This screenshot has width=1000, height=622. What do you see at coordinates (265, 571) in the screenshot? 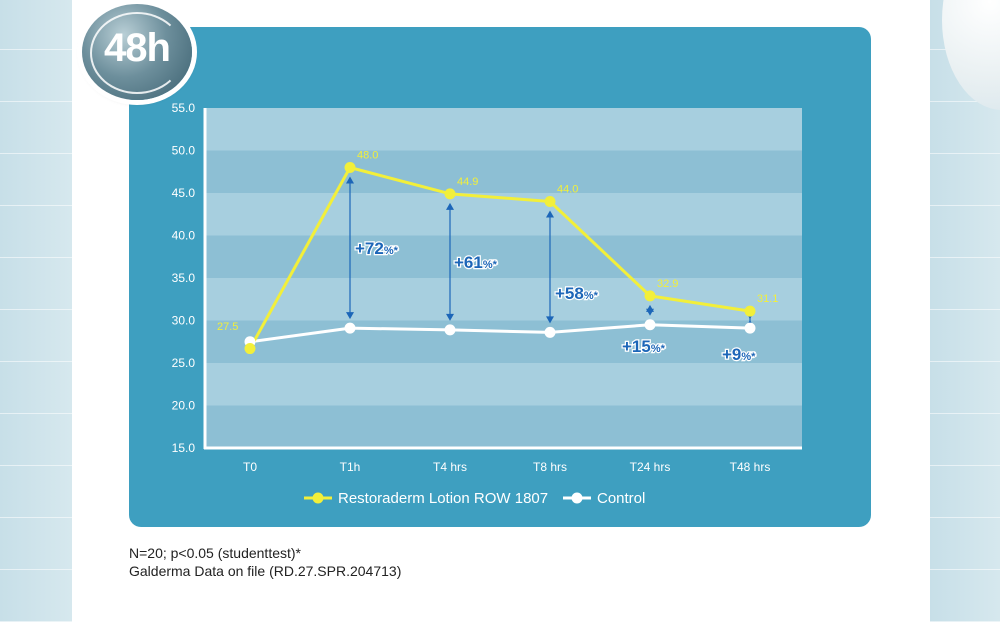
I see `footnote-source: Galderma Data on file (RD.27.SPR.204713)` at bounding box center [265, 571].